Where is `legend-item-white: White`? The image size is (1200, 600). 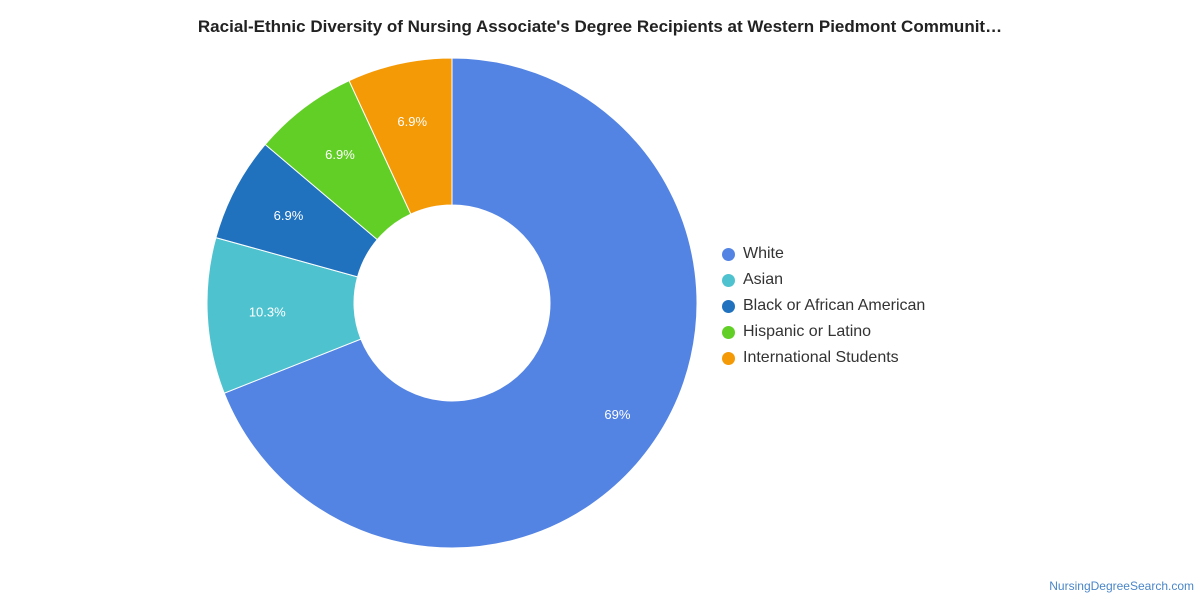 legend-item-white: White is located at coordinates (823, 254).